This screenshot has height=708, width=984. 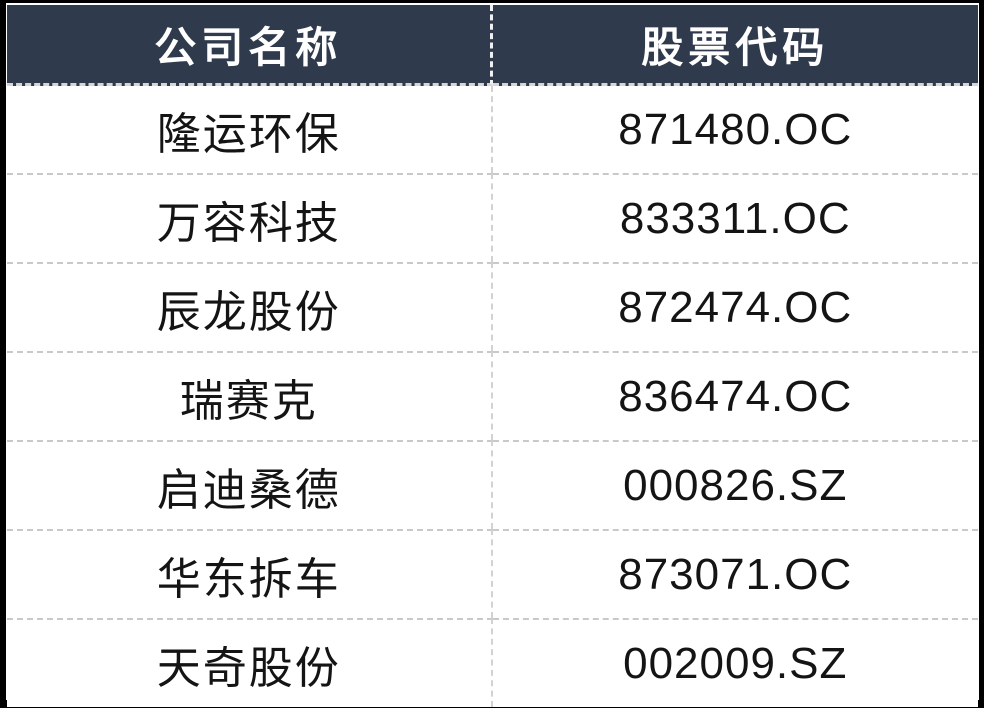 I want to click on company-name-cell: 启迪桑德, so click(x=250, y=484).